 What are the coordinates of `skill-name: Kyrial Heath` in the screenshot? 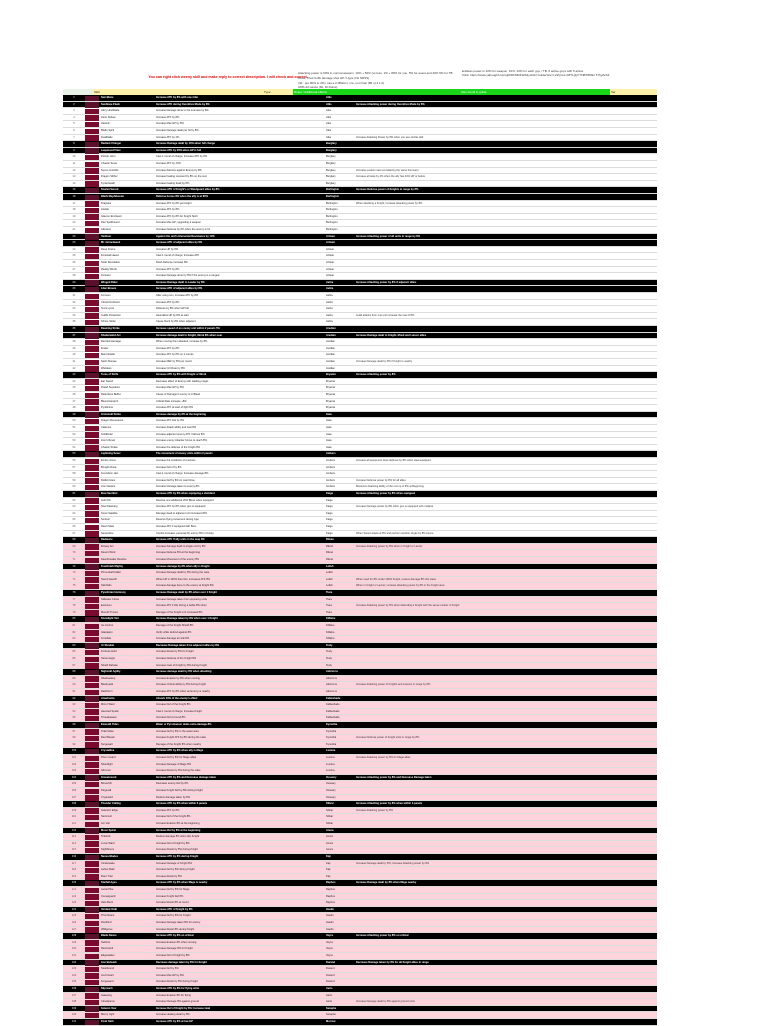 It's located at (108, 183).